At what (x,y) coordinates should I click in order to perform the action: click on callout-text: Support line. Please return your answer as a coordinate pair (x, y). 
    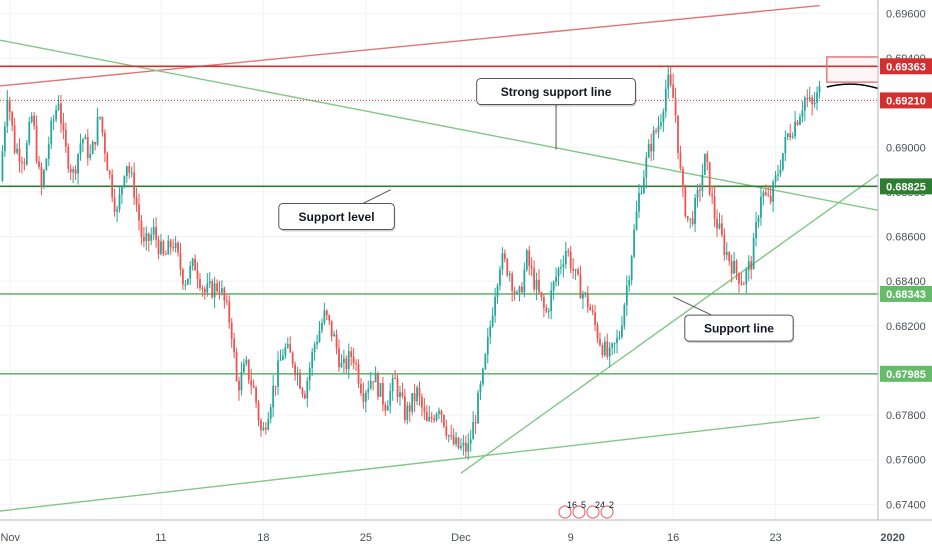
    Looking at the image, I should click on (739, 329).